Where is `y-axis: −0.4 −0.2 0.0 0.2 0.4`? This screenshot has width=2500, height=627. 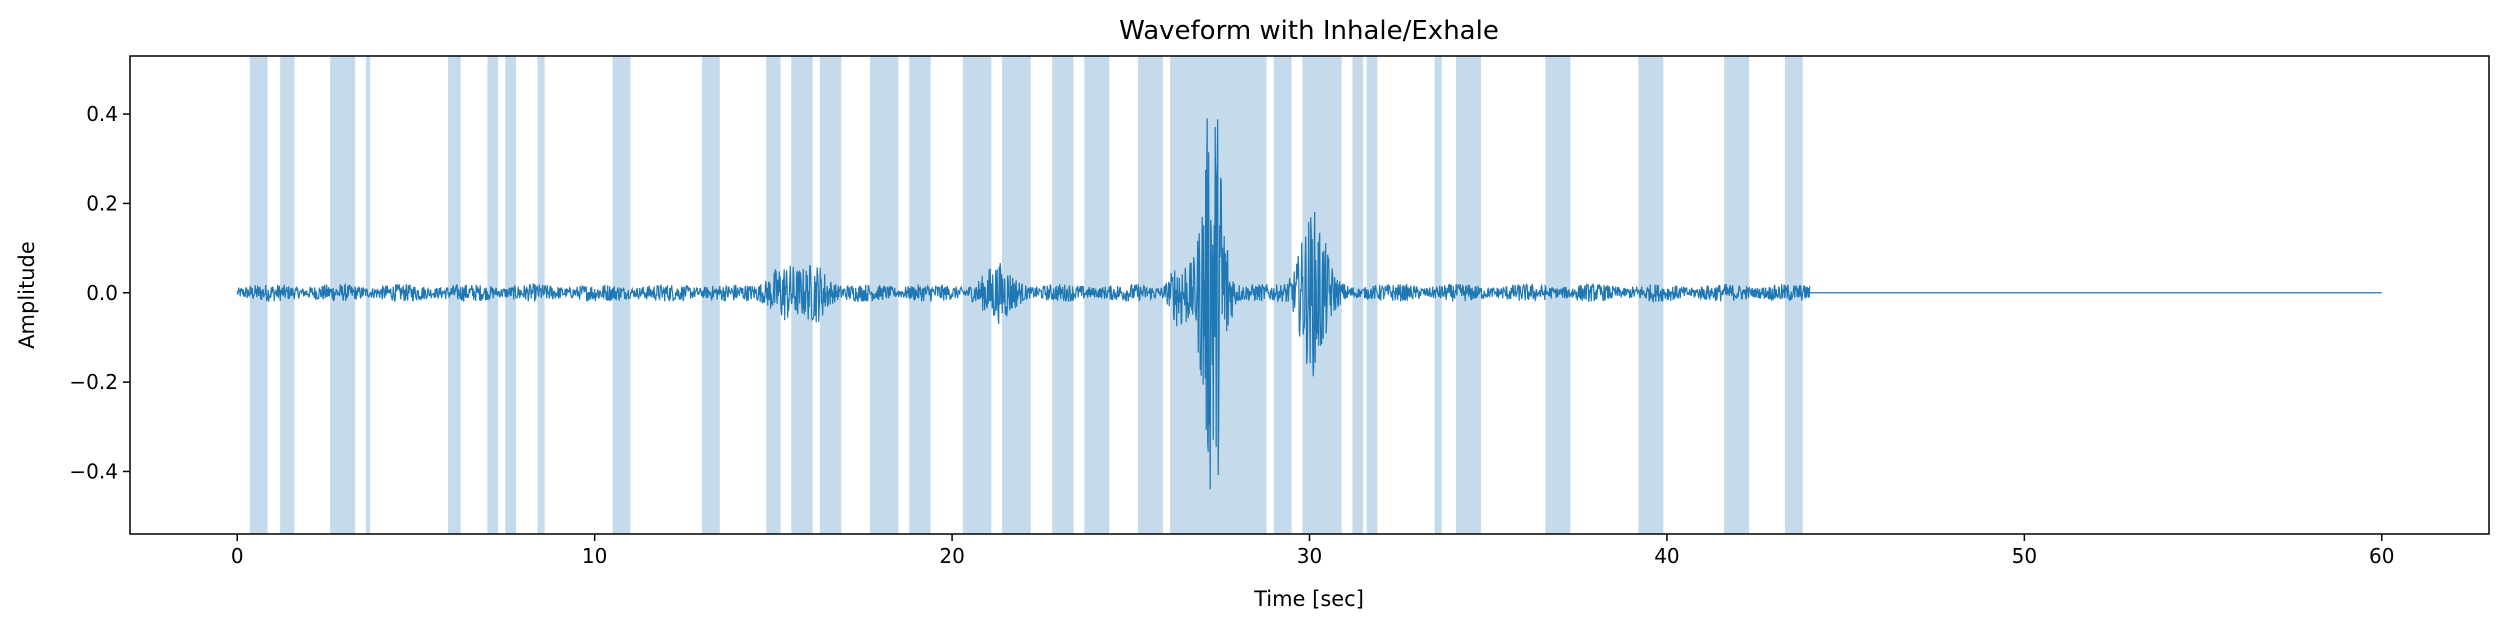
y-axis: −0.4 −0.2 0.0 0.2 0.4 is located at coordinates (99, 292).